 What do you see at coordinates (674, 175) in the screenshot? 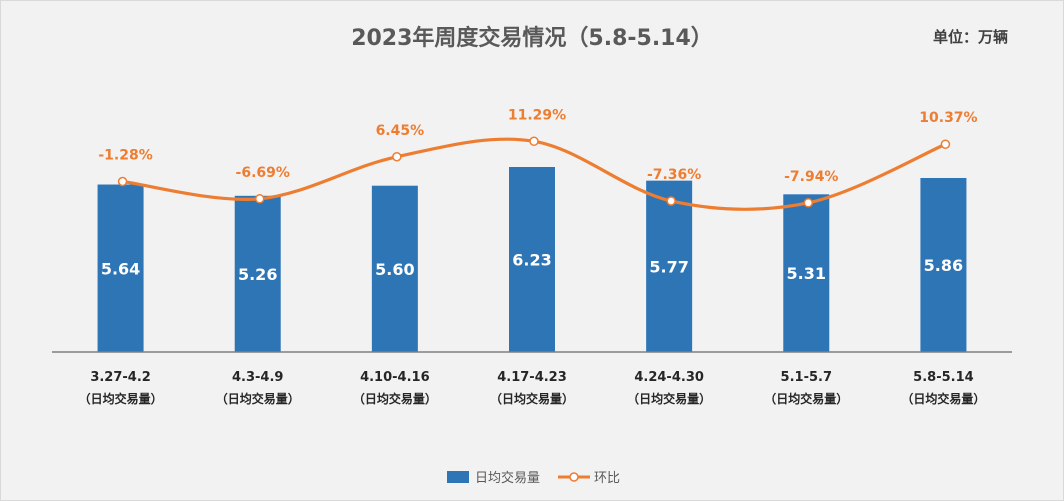
I see `line-value-label: -7.36%` at bounding box center [674, 175].